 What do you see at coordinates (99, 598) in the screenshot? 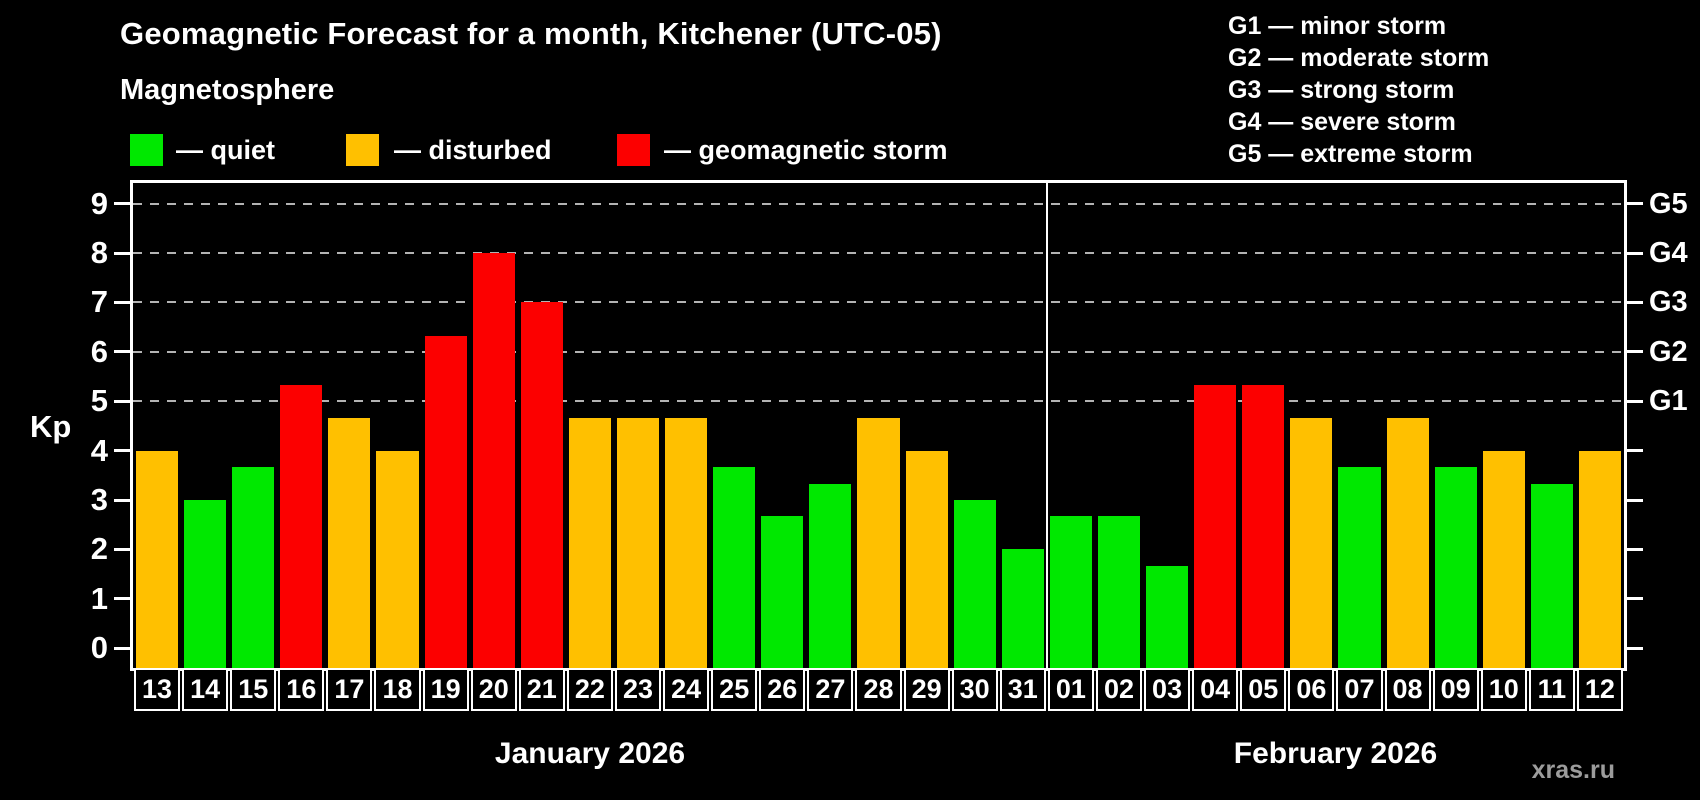
I see `y-tick-label-1: 1` at bounding box center [99, 598].